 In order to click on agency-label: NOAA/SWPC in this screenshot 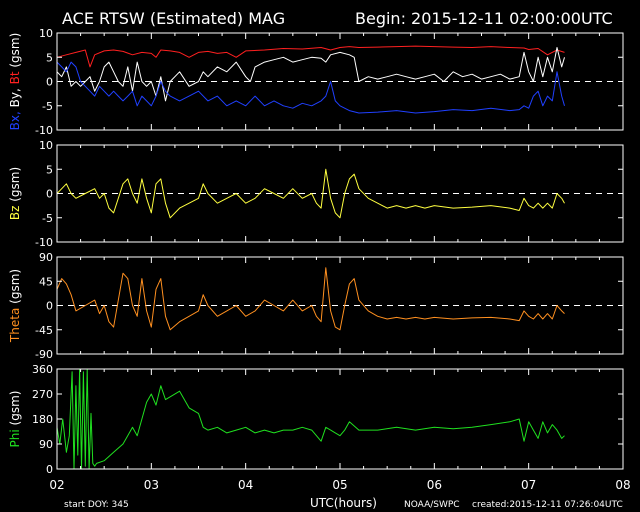, I will do `click(432, 505)`.